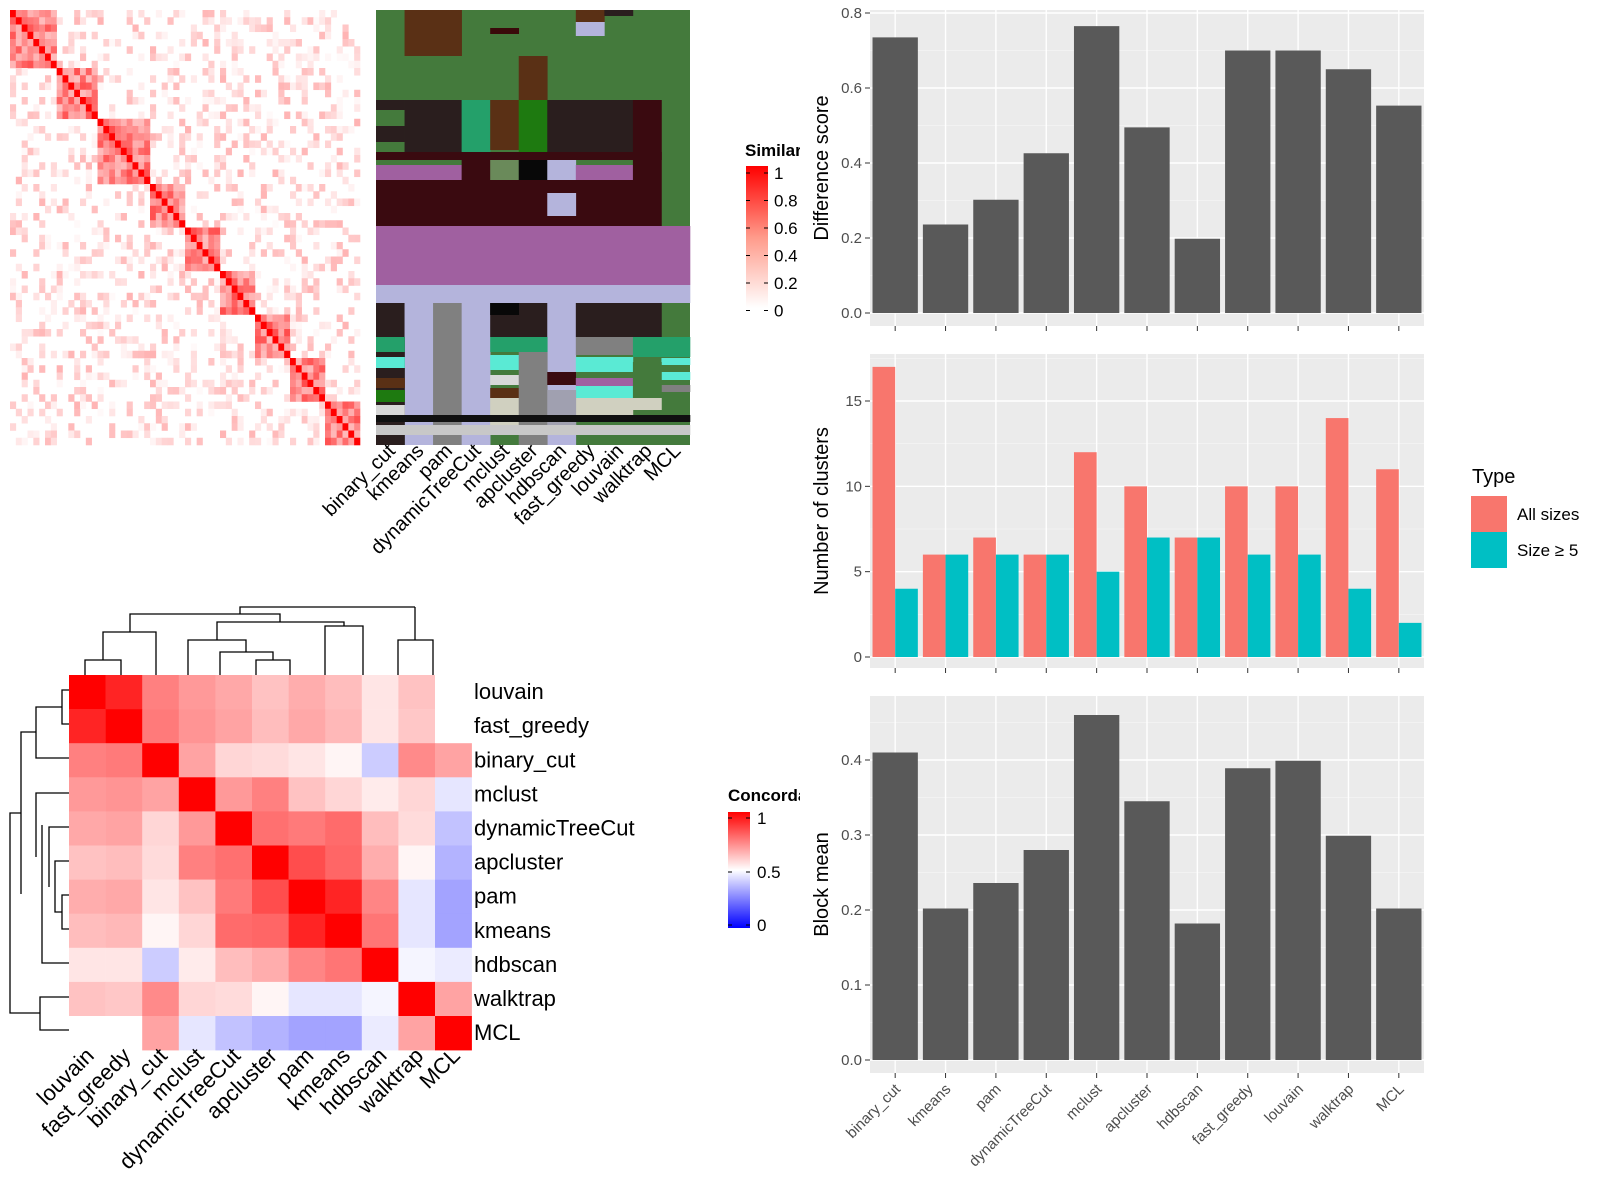 The image size is (1600, 1200). What do you see at coordinates (1548, 514) in the screenshot?
I see `legend-label-all-sizes: All sizes` at bounding box center [1548, 514].